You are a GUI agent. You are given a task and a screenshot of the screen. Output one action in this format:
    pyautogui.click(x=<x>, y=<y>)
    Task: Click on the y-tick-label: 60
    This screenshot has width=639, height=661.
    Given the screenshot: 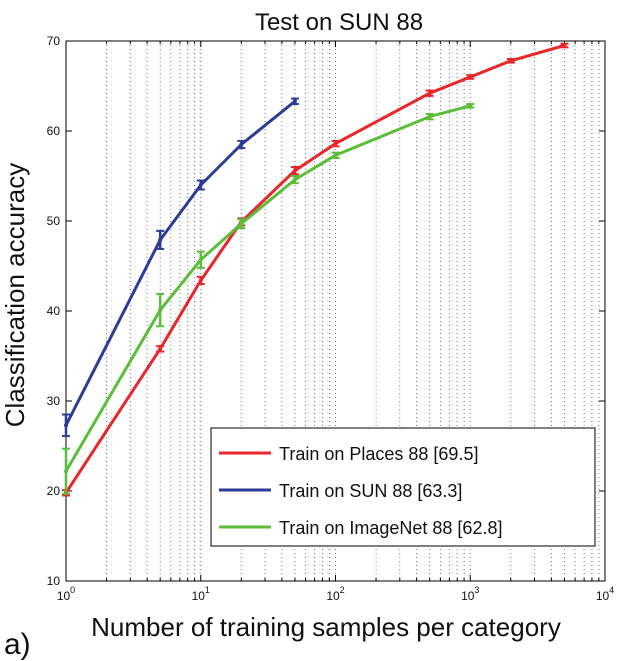 What is the action you would take?
    pyautogui.click(x=54, y=131)
    